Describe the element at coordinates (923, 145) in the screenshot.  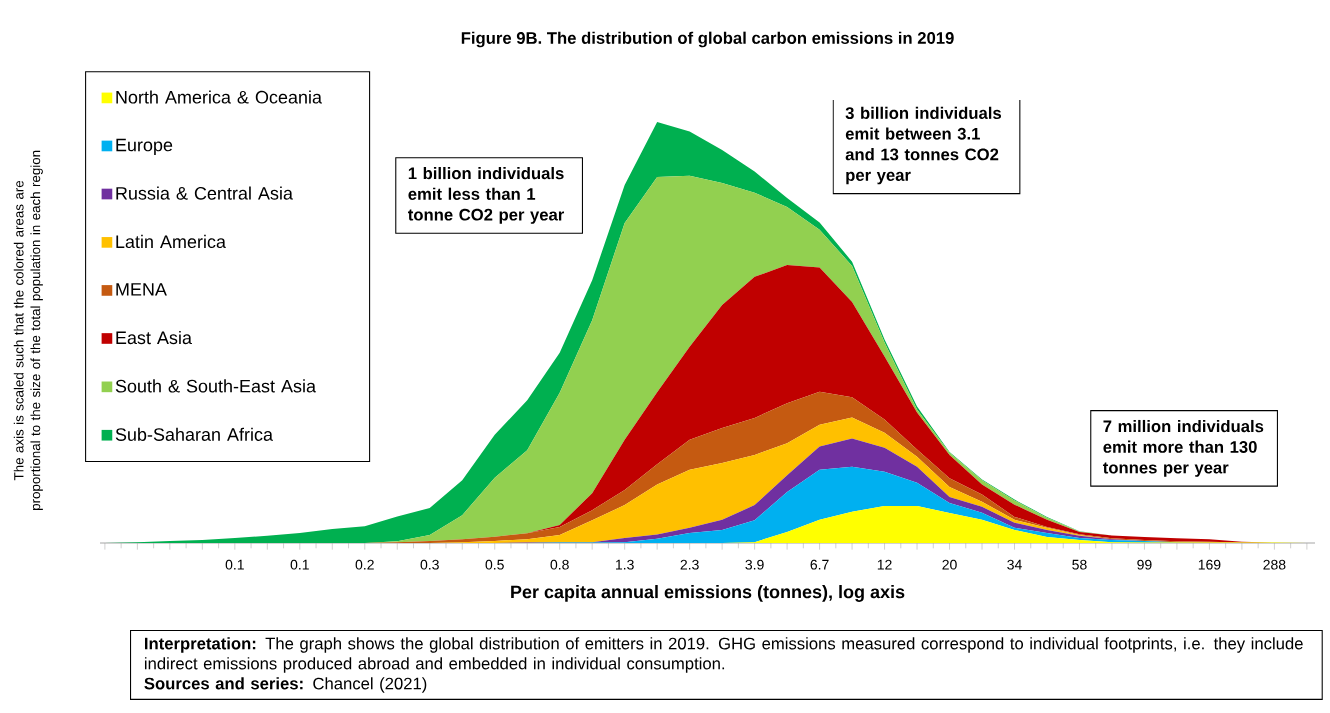
I see `annotation: 3 billion individuals emit between 3.1 and 13 tonnes CO2 per year` at that location.